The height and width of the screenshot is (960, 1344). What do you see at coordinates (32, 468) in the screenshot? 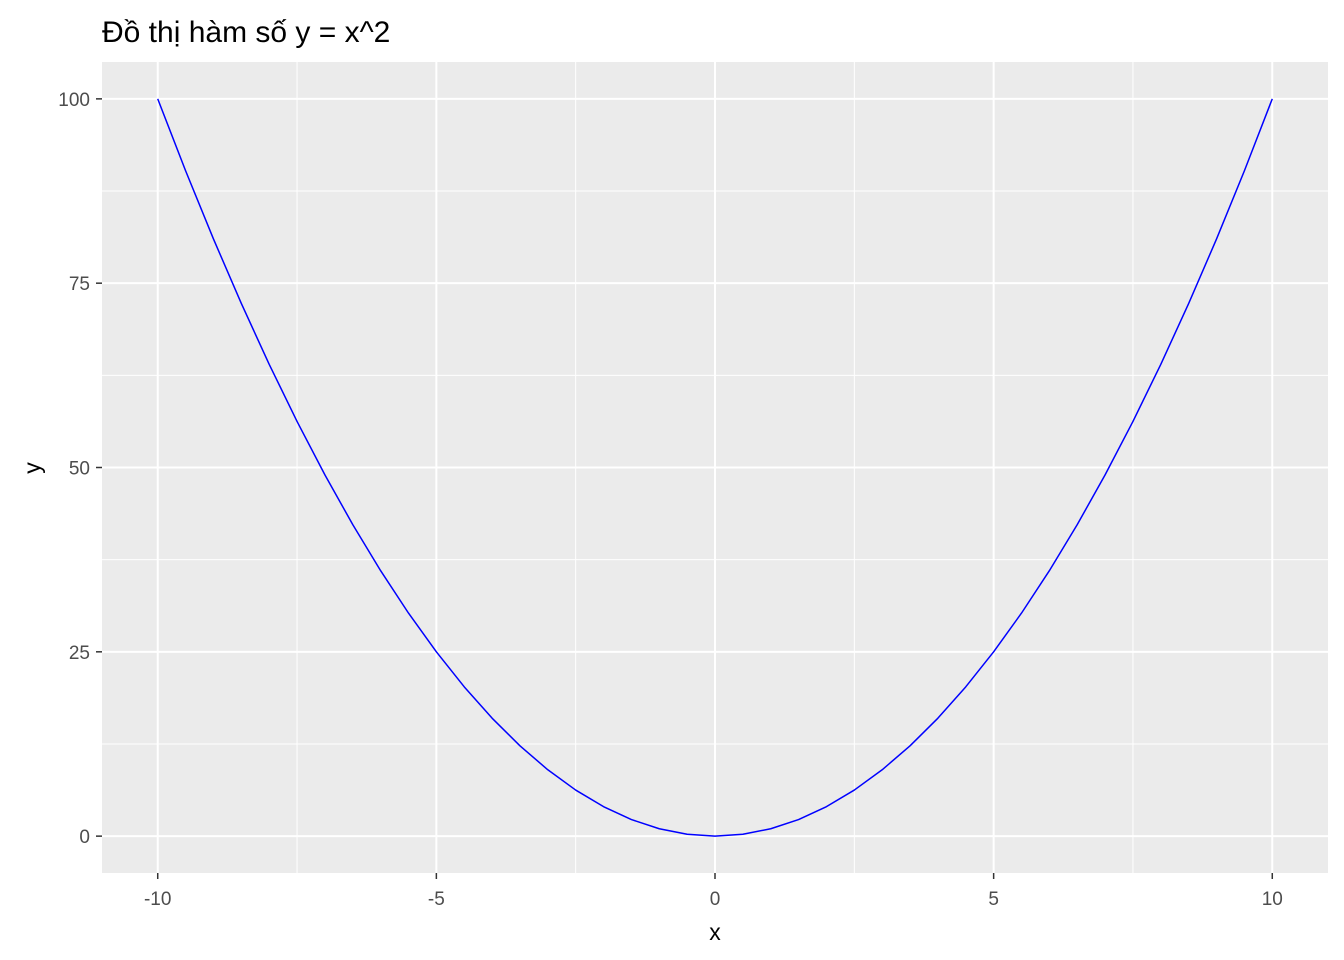
I see `y-axis-title: y` at bounding box center [32, 468].